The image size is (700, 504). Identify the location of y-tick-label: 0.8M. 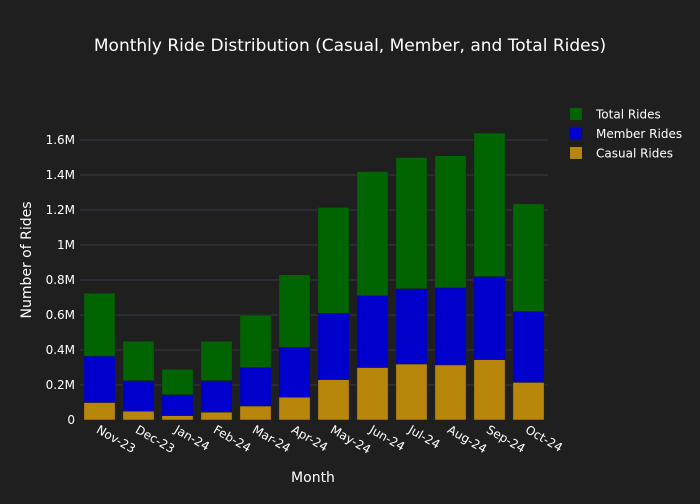
(60, 280).